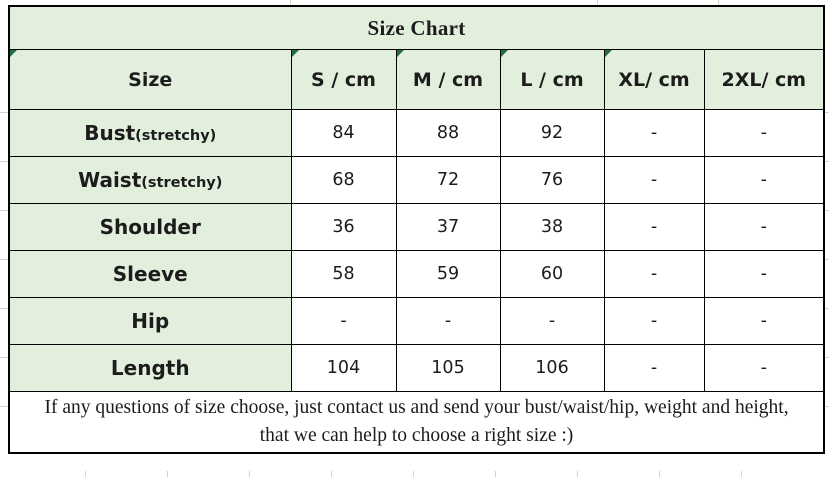 The image size is (829, 477). I want to click on size-chart-title: Size Chart, so click(416, 27).